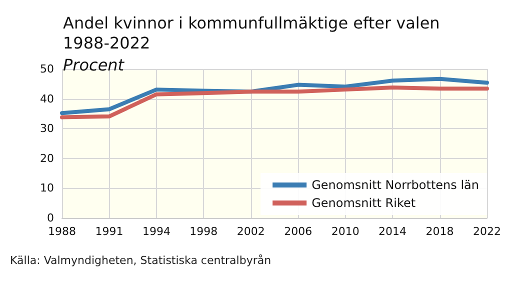 Image resolution: width=517 pixels, height=281 pixels. Describe the element at coordinates (47, 158) in the screenshot. I see `y-tick-label: 20` at that location.